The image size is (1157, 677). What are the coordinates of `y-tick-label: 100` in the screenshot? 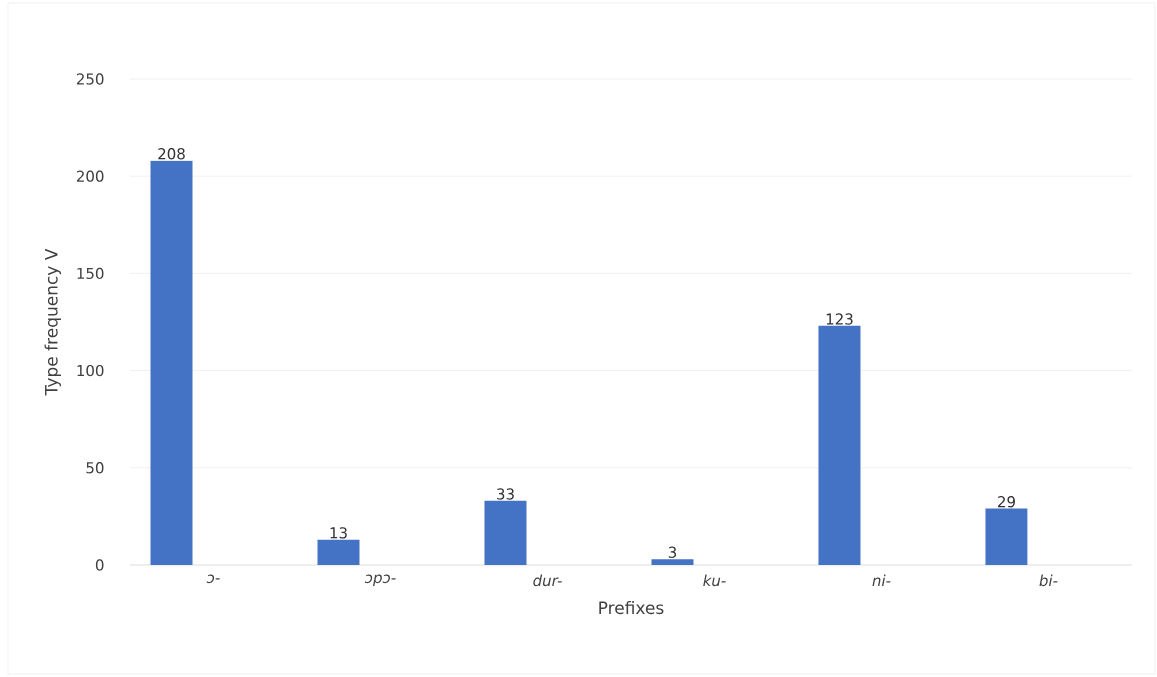 It's located at (90, 370).